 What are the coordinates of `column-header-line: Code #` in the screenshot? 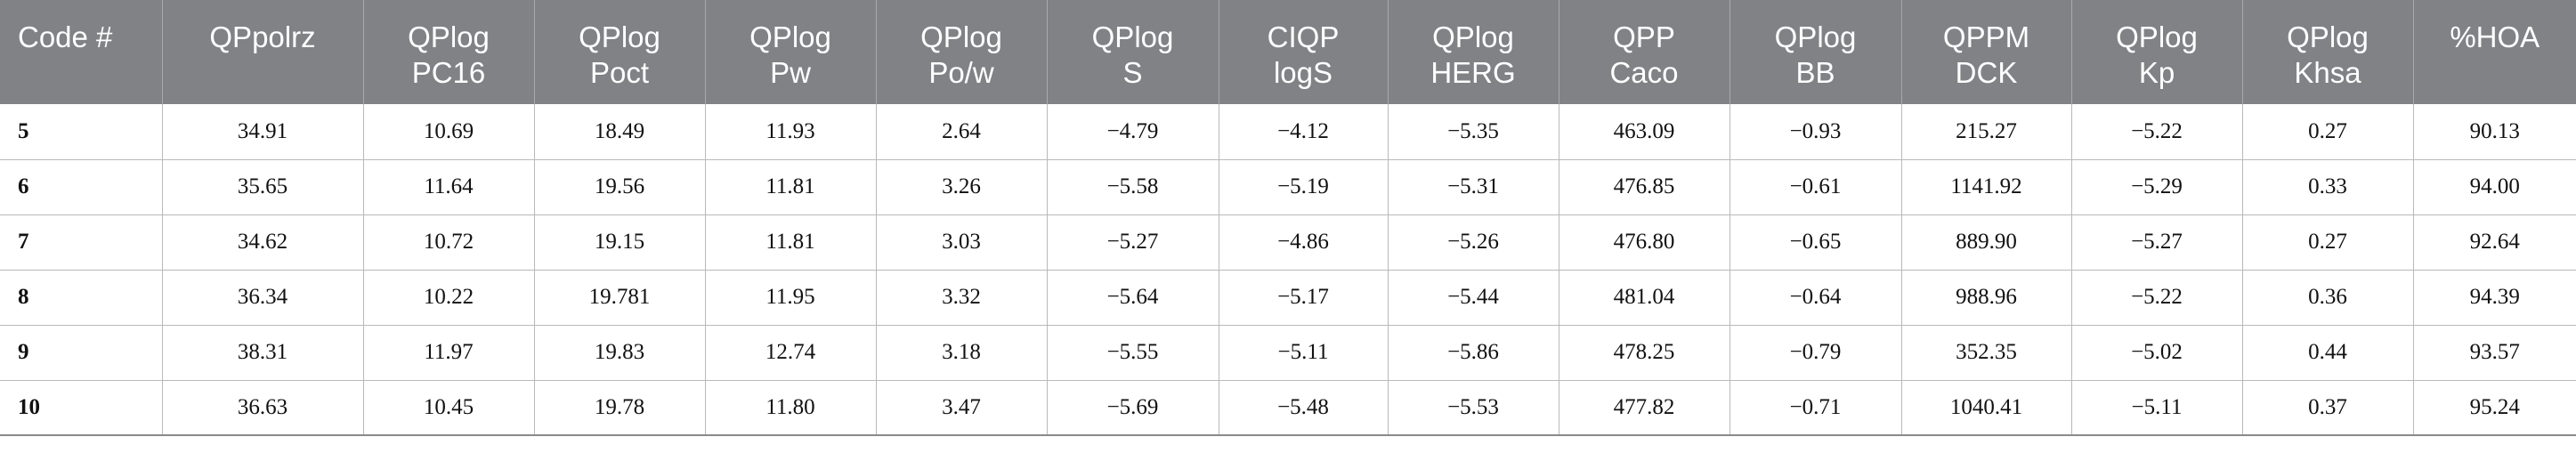 It's located at (65, 36).